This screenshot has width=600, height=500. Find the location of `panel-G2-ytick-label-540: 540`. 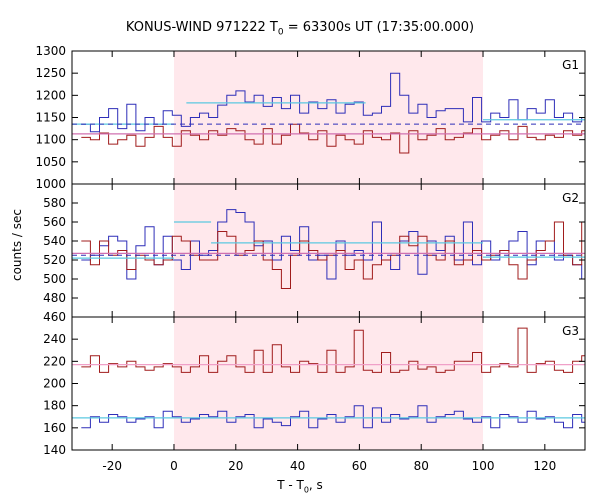

panel-G2-ytick-label-540: 540 is located at coordinates (54, 241).